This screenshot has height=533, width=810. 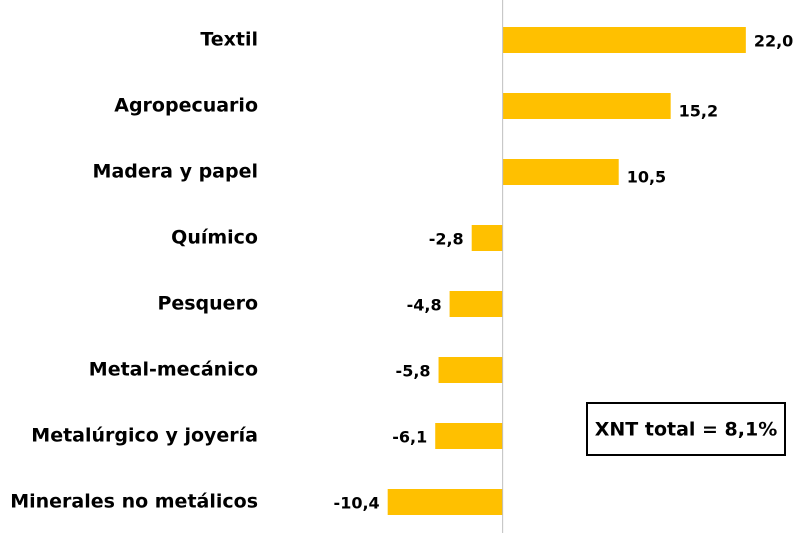 I want to click on value-label: -2,8, so click(x=446, y=239).